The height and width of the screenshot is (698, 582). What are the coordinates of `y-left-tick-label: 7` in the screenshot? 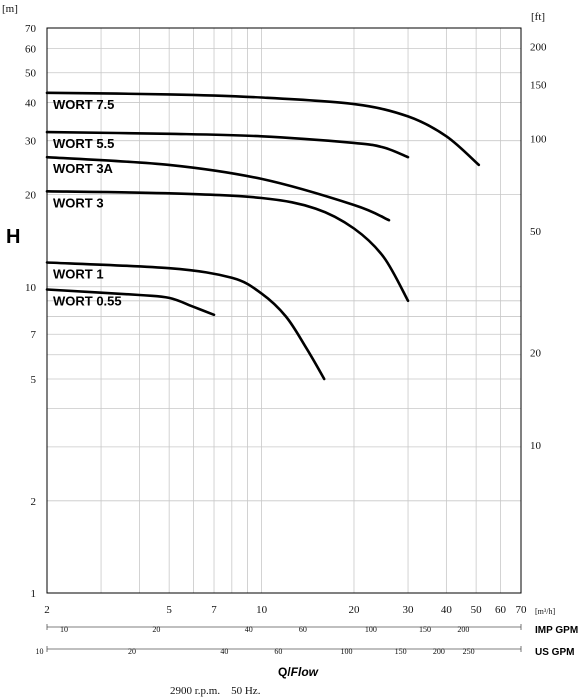 It's located at (34, 335).